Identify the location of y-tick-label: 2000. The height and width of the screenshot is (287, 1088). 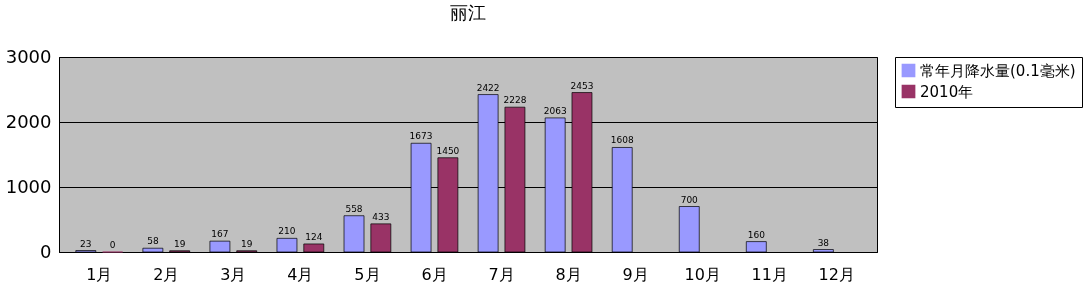
(28, 121).